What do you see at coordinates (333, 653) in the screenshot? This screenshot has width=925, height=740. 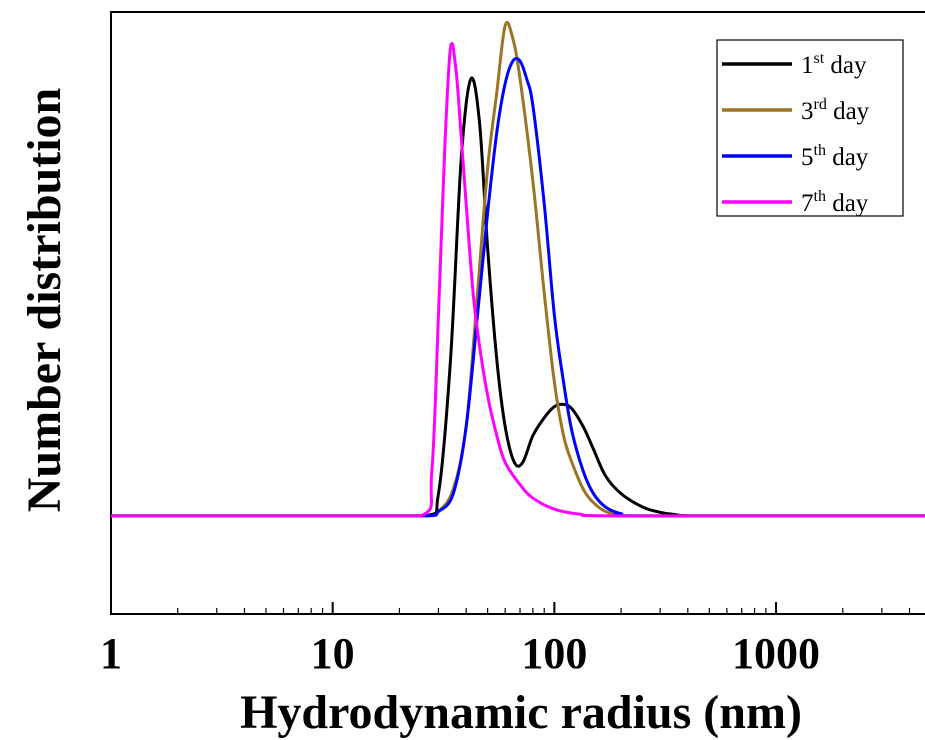 I see `x-tick-label: 10` at bounding box center [333, 653].